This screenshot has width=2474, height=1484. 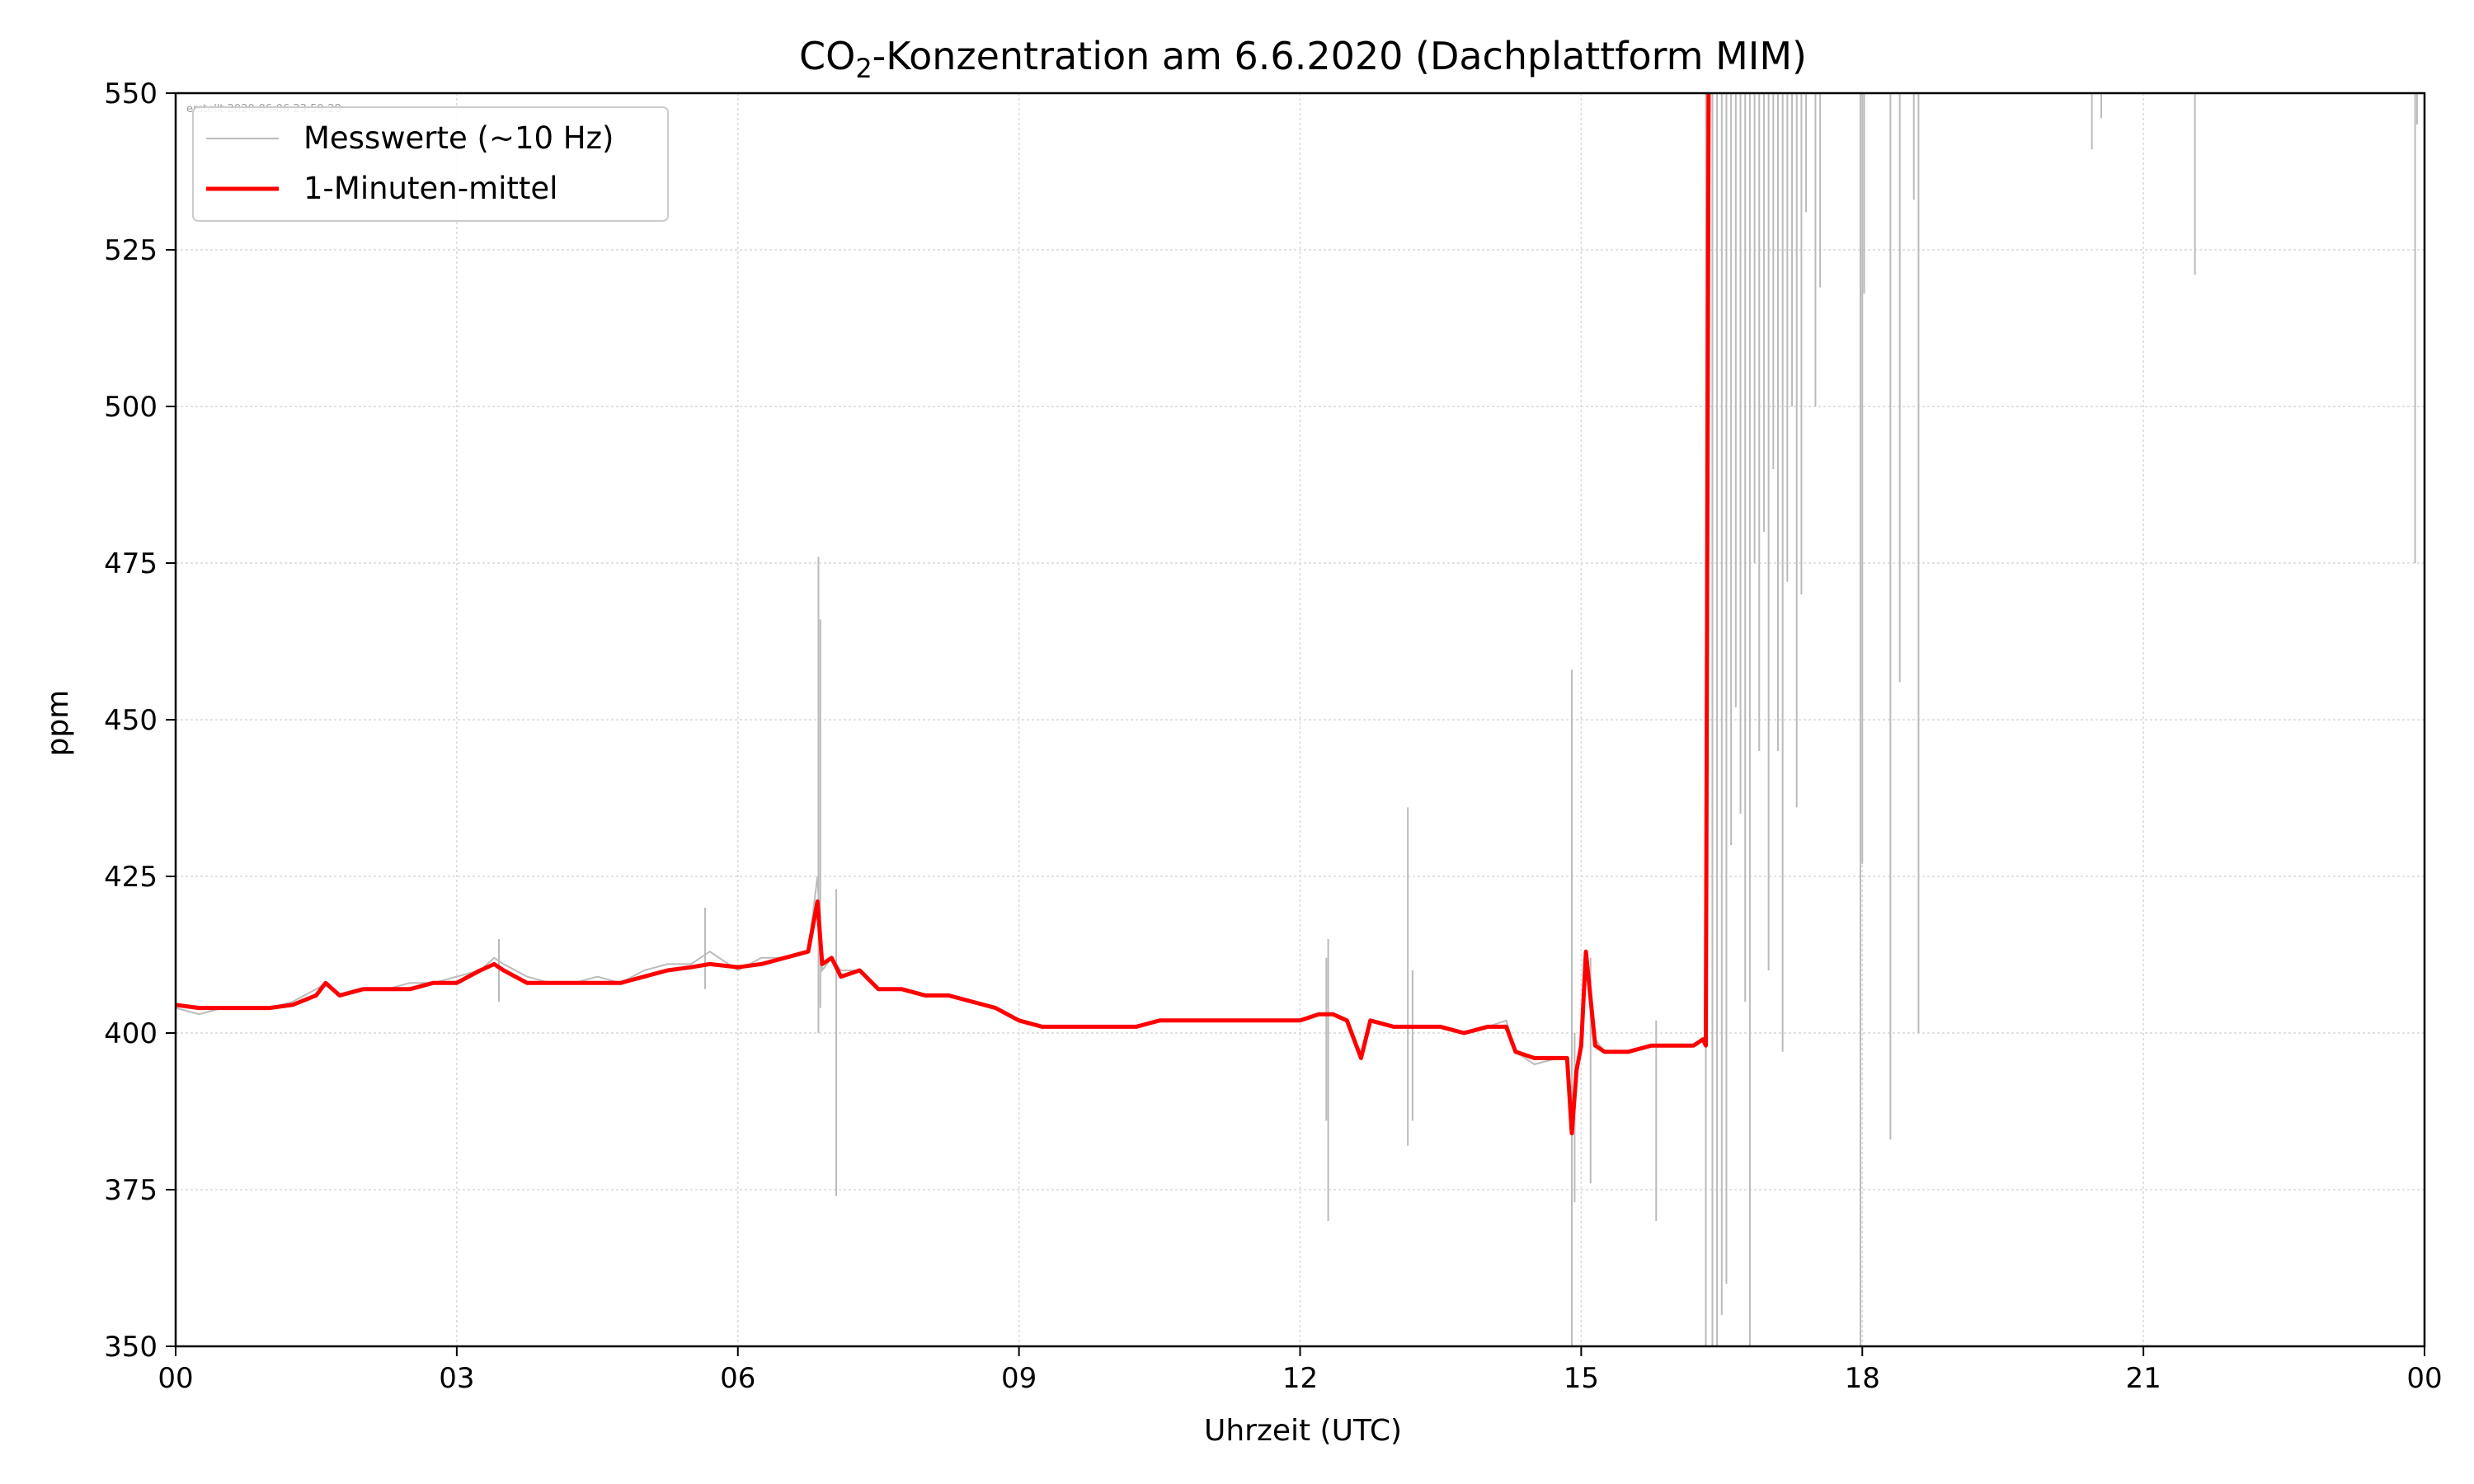 I want to click on x-tick-label: 09, so click(x=1019, y=1378).